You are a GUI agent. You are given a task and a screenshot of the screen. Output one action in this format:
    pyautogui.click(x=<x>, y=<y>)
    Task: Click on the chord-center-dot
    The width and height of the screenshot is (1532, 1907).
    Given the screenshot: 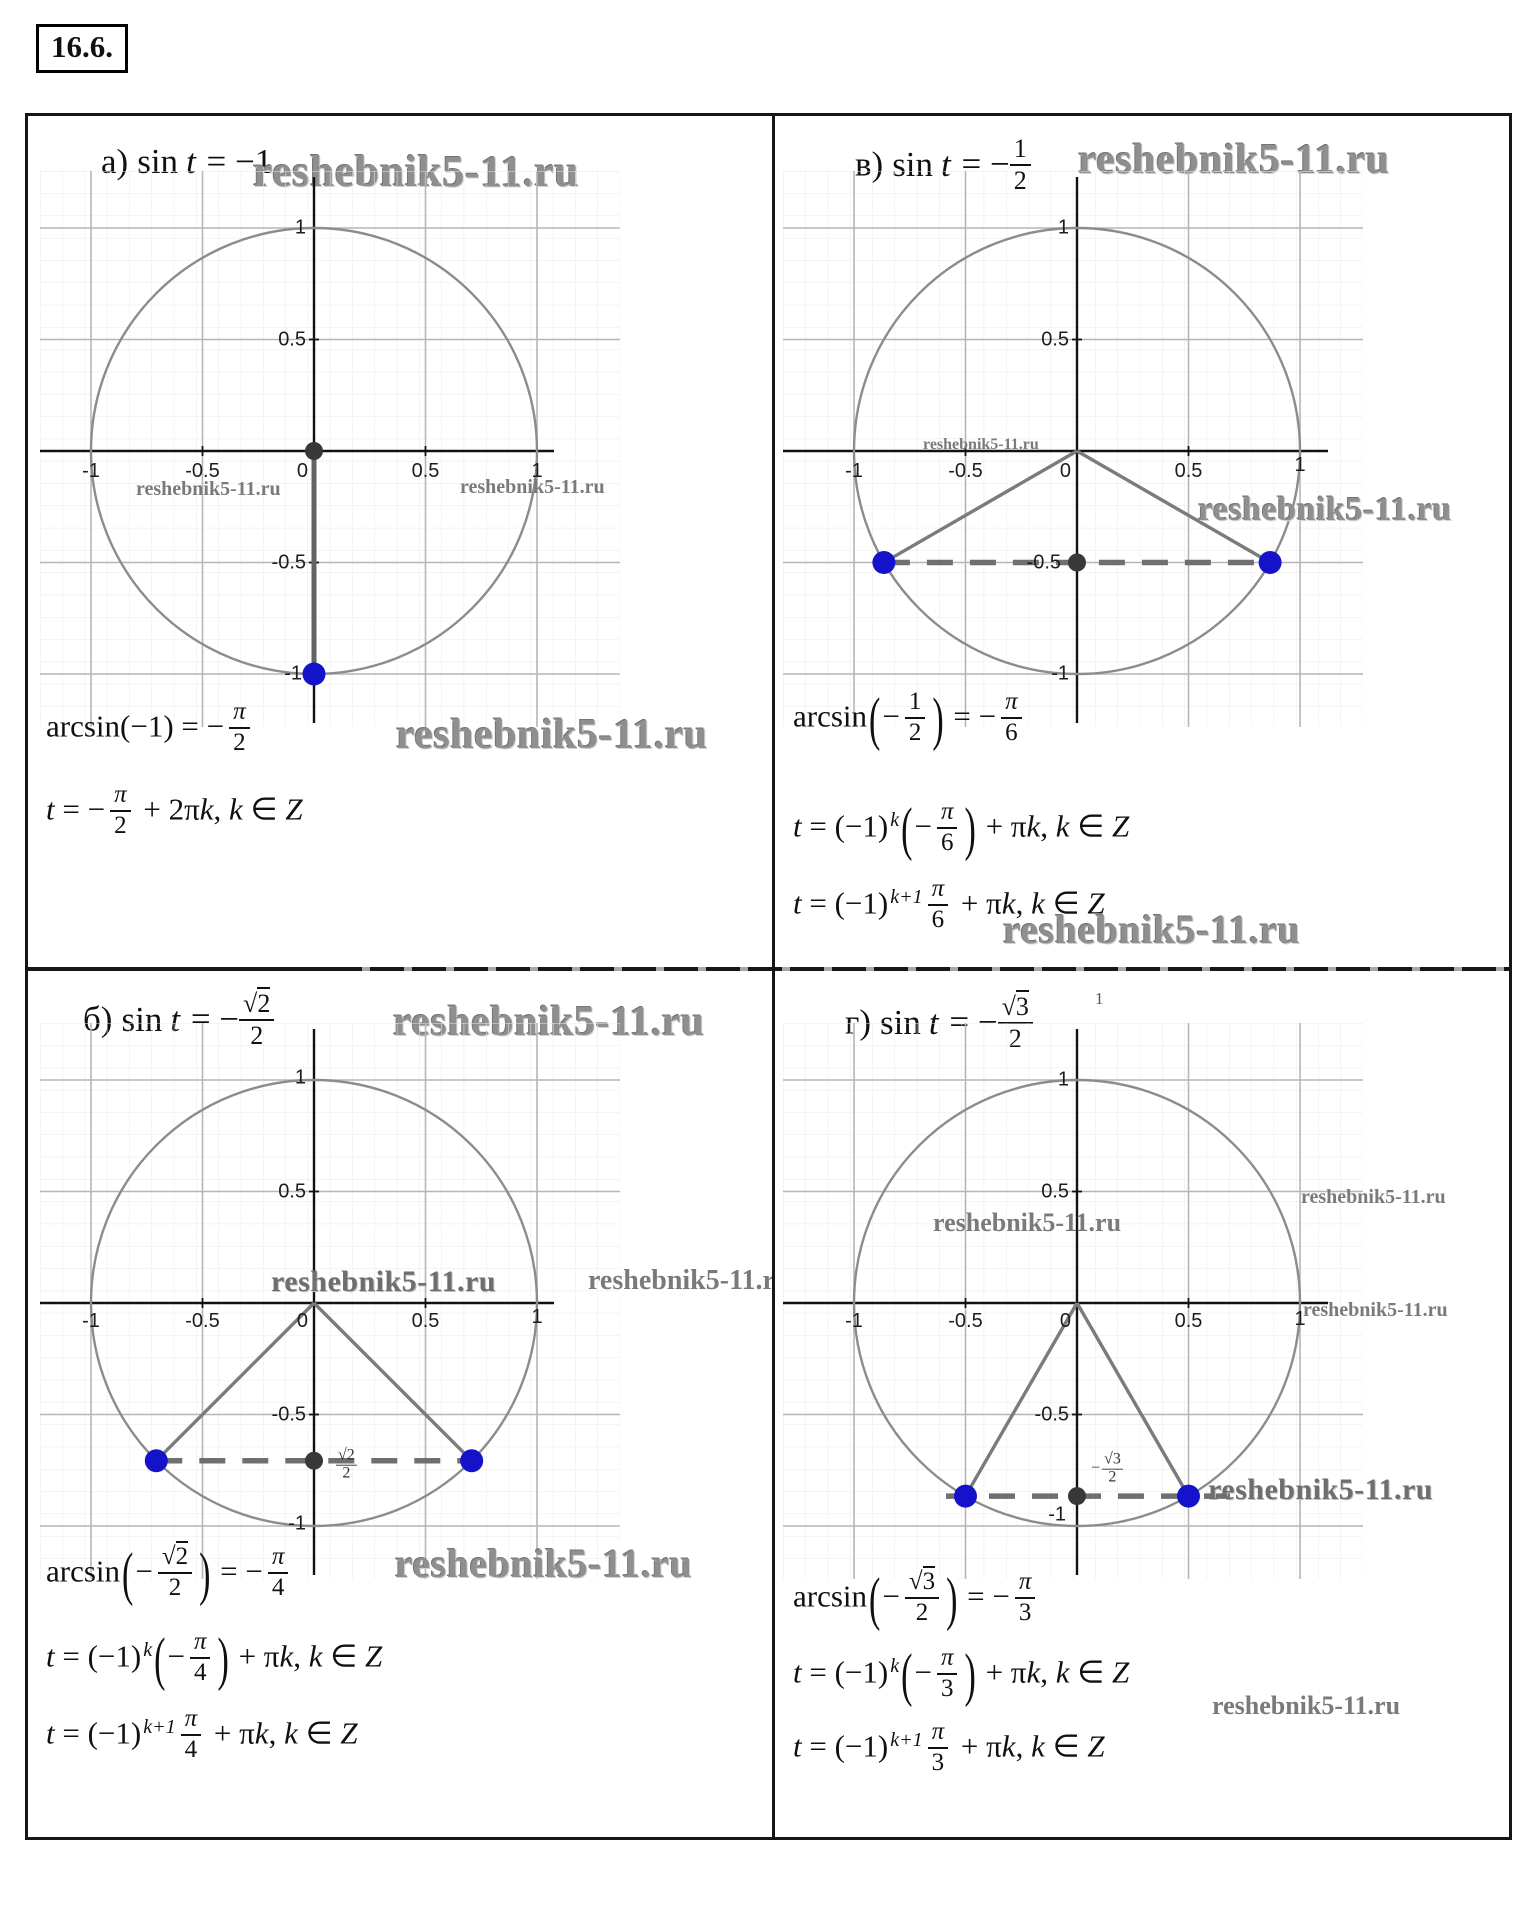 What is the action you would take?
    pyautogui.click(x=314, y=1460)
    